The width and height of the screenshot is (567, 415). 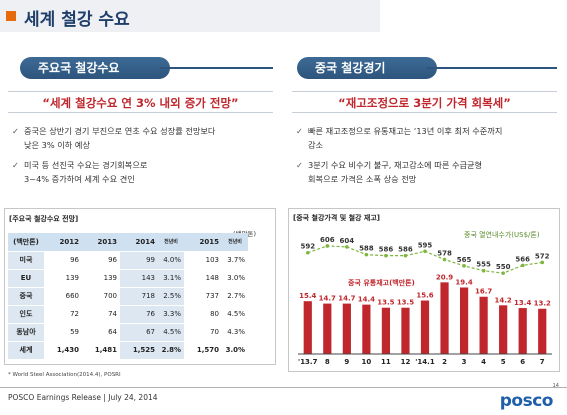 What do you see at coordinates (101, 296) in the screenshot?
I see `table-cell: 700` at bounding box center [101, 296].